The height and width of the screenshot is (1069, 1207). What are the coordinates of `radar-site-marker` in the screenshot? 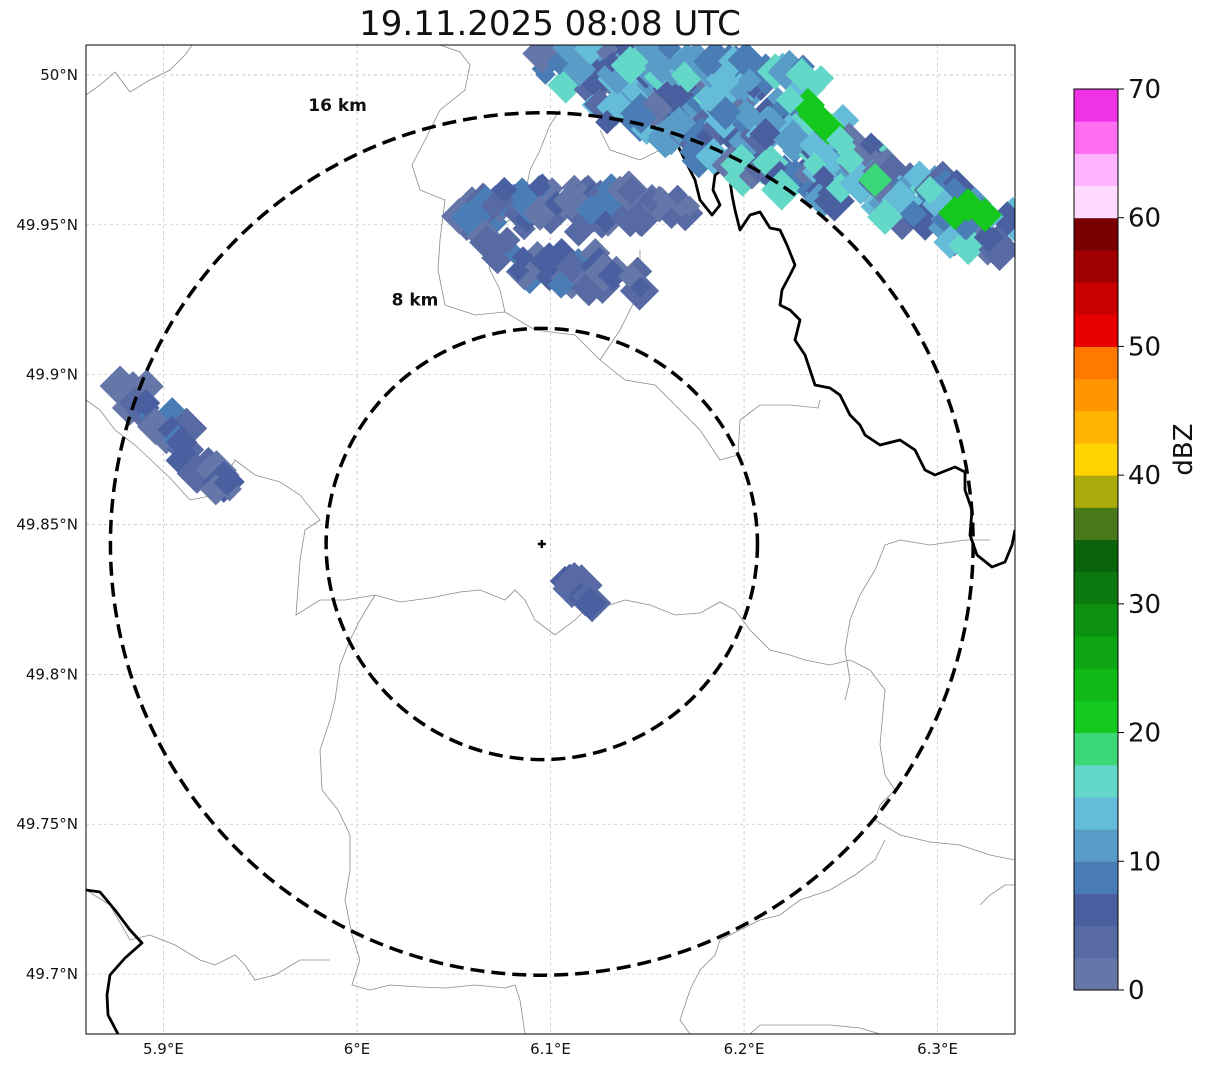 It's located at (541, 543).